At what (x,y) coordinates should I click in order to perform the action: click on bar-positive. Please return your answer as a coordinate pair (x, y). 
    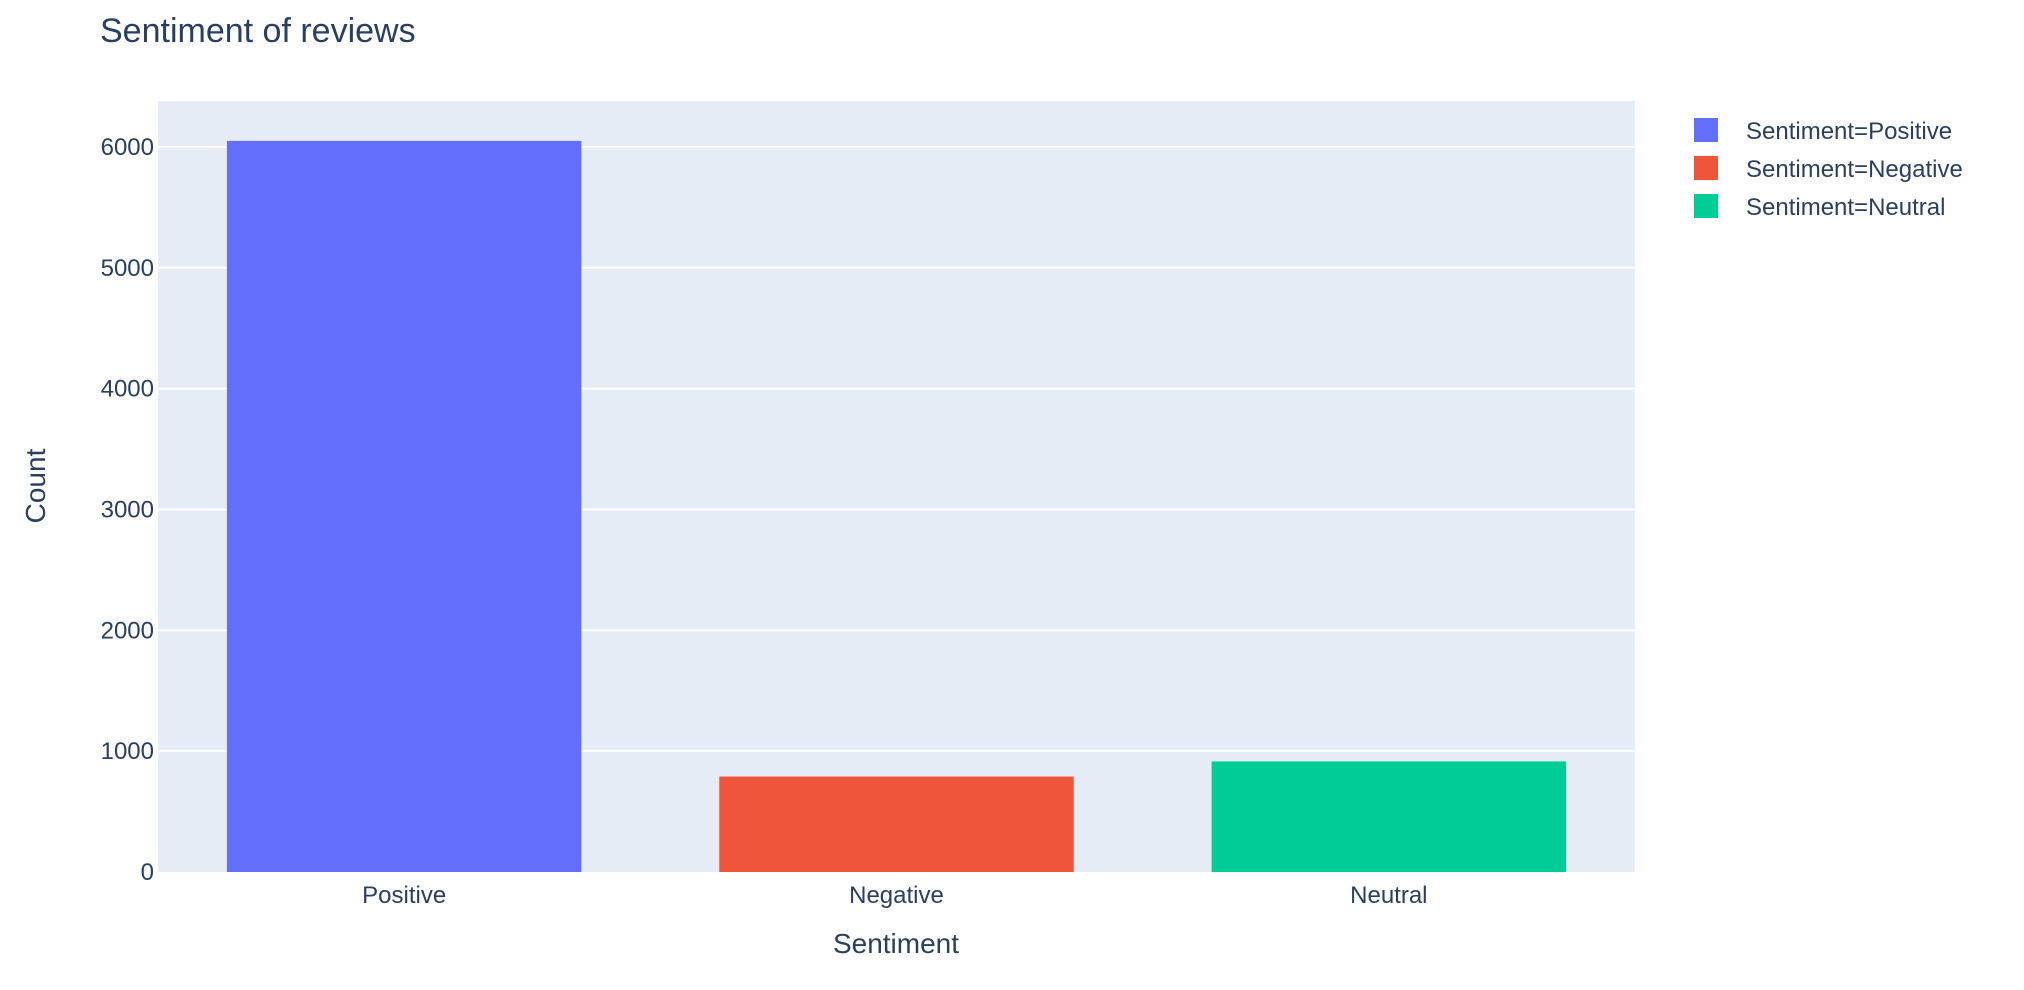
    Looking at the image, I should click on (404, 506).